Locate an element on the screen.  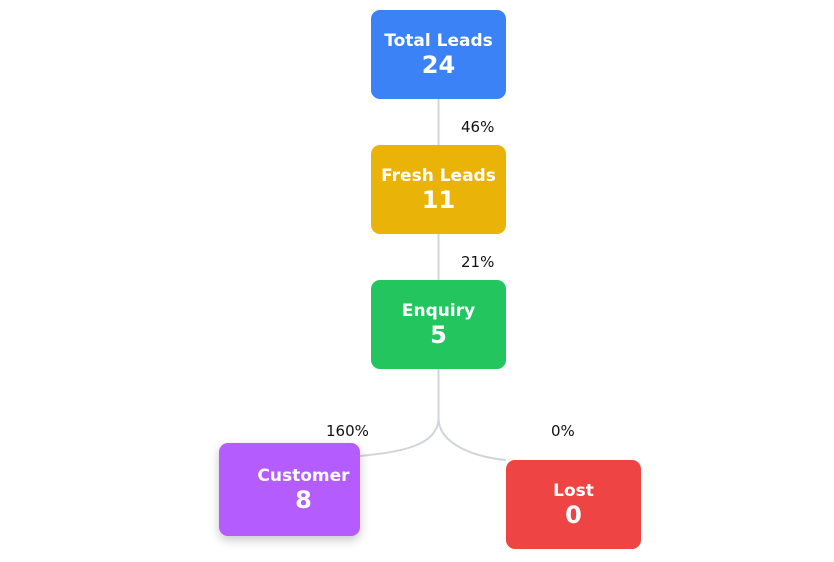
percent-total-to-fresh: 46% is located at coordinates (478, 127).